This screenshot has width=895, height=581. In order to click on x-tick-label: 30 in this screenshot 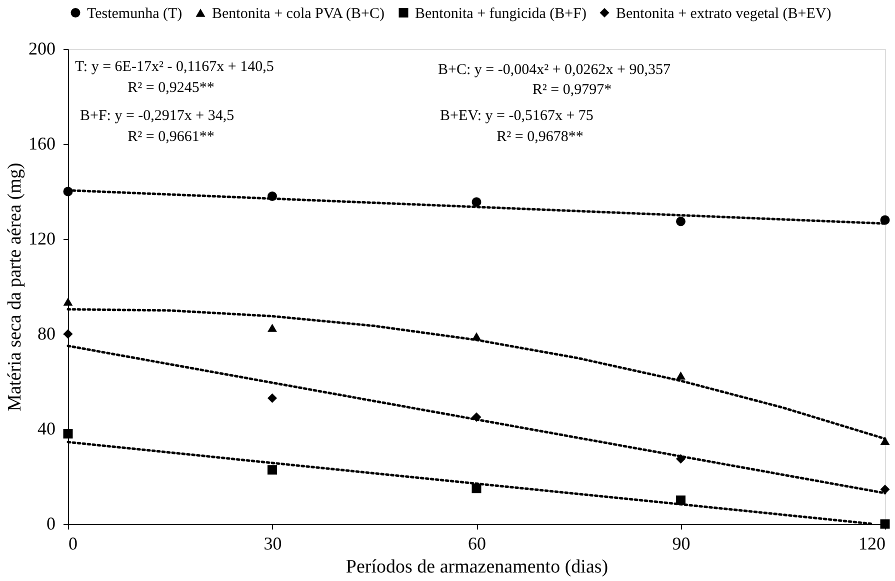, I will do `click(273, 544)`.